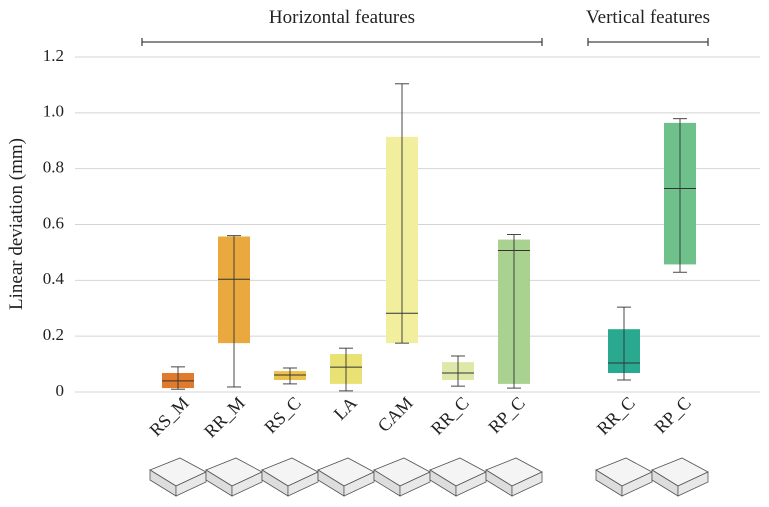 Image resolution: width=769 pixels, height=507 pixels. What do you see at coordinates (54, 278) in the screenshot?
I see `y-tick-label: 0.4` at bounding box center [54, 278].